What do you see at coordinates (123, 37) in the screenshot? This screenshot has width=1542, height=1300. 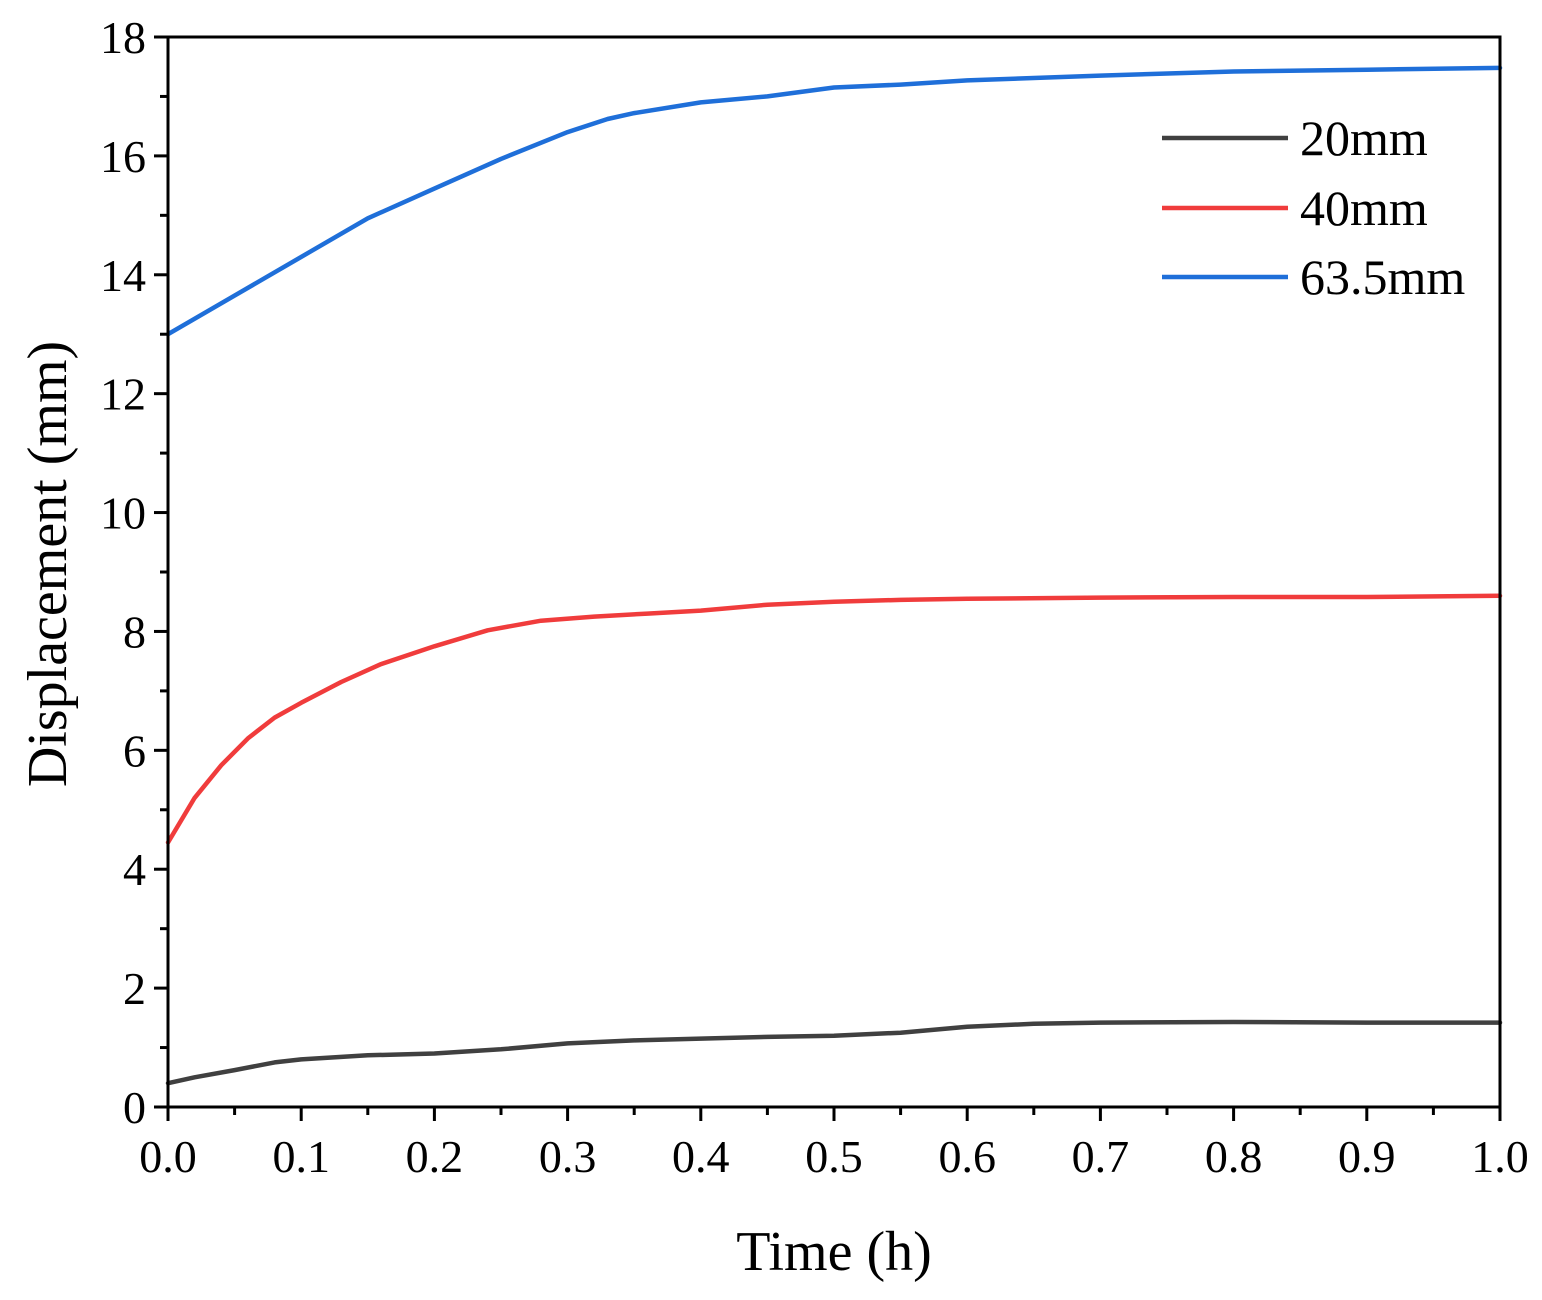 I see `y-tick-label: 18` at bounding box center [123, 37].